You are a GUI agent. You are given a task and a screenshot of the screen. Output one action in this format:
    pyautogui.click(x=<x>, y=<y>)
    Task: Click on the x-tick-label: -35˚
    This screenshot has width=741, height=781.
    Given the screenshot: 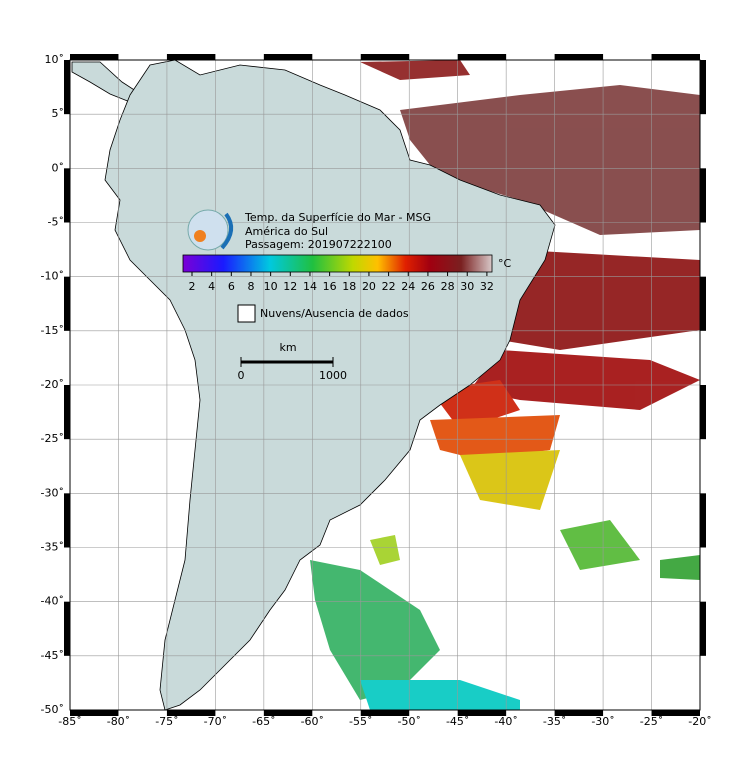 What is the action you would take?
    pyautogui.click(x=554, y=721)
    